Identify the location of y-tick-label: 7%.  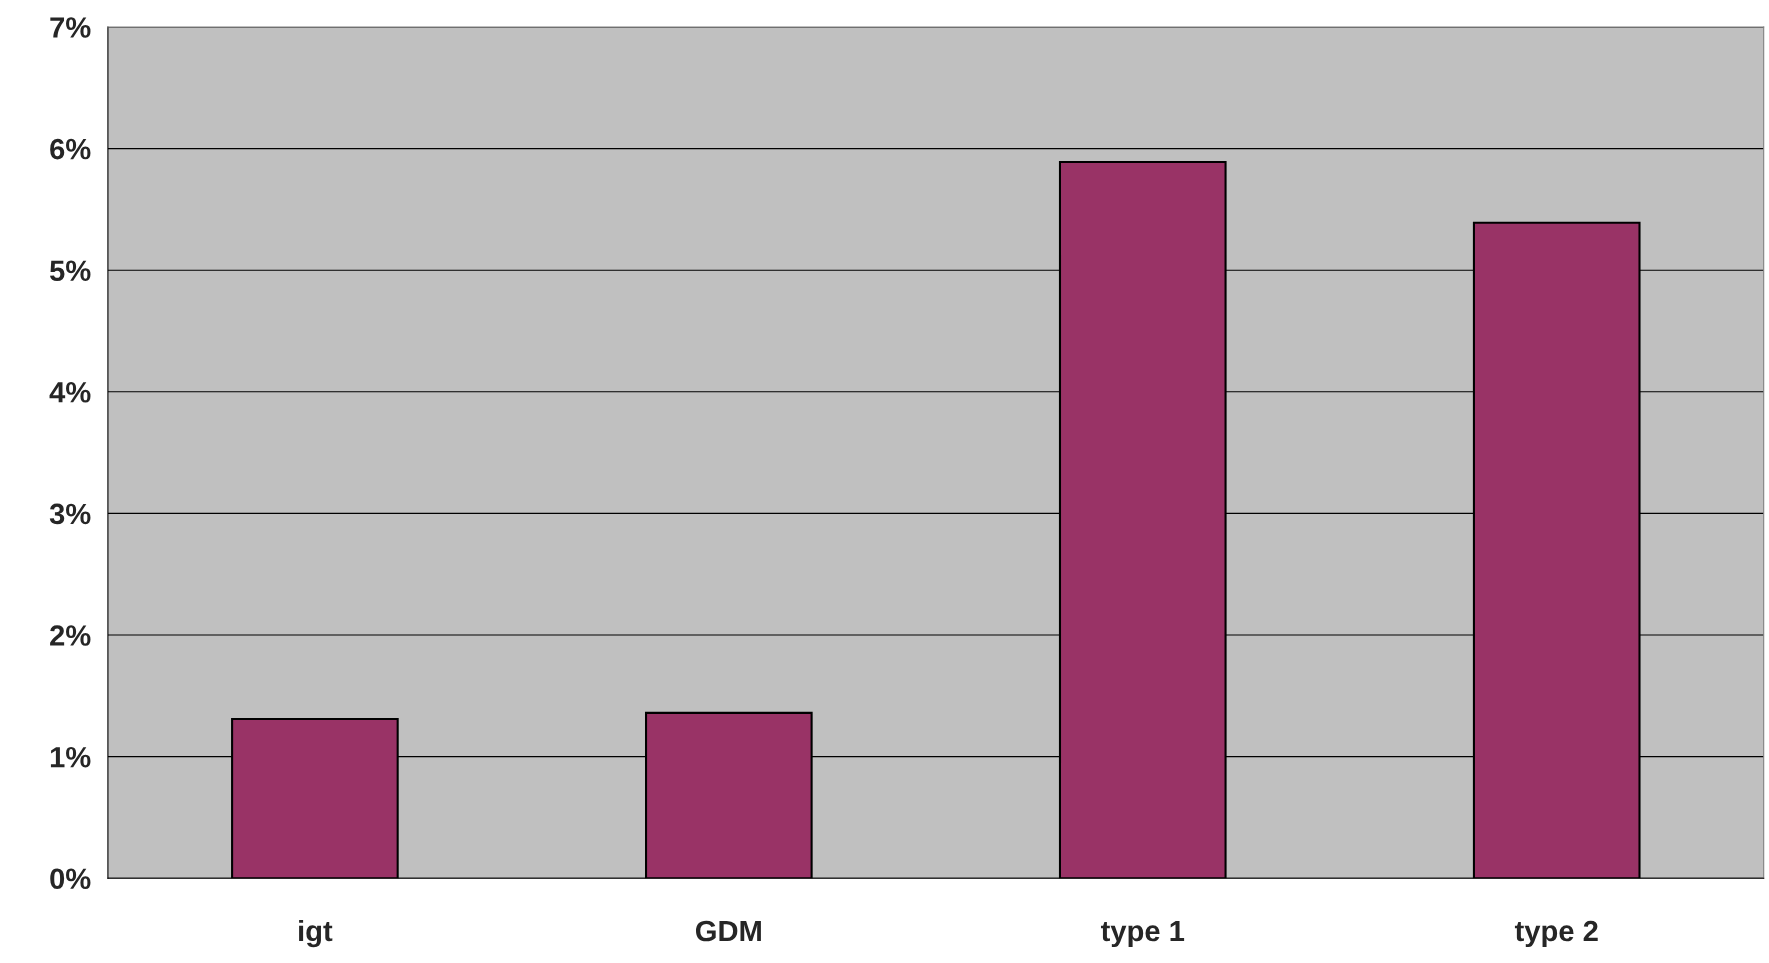
(70, 27).